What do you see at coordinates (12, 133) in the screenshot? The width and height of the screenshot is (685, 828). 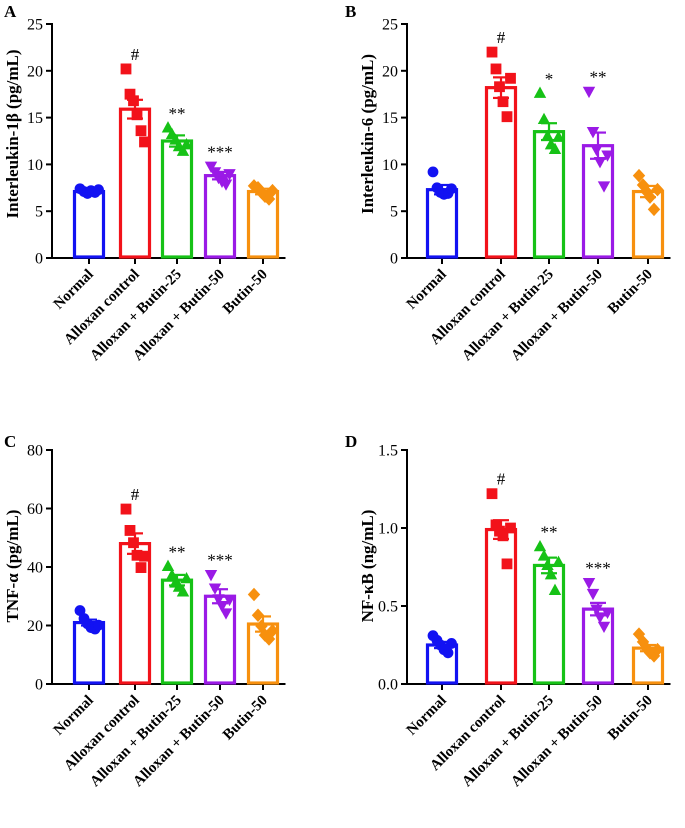 I see `y-axis-label: Interleukin-1β (pg/mL)` at bounding box center [12, 133].